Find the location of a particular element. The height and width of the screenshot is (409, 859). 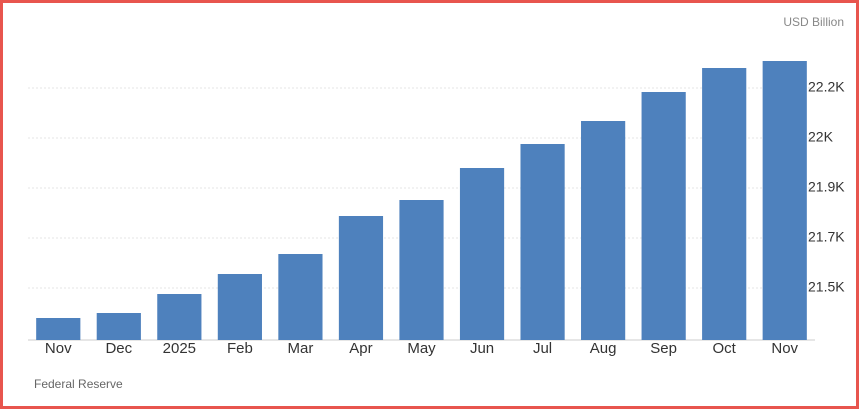

x-tick-label: Apr is located at coordinates (360, 348).